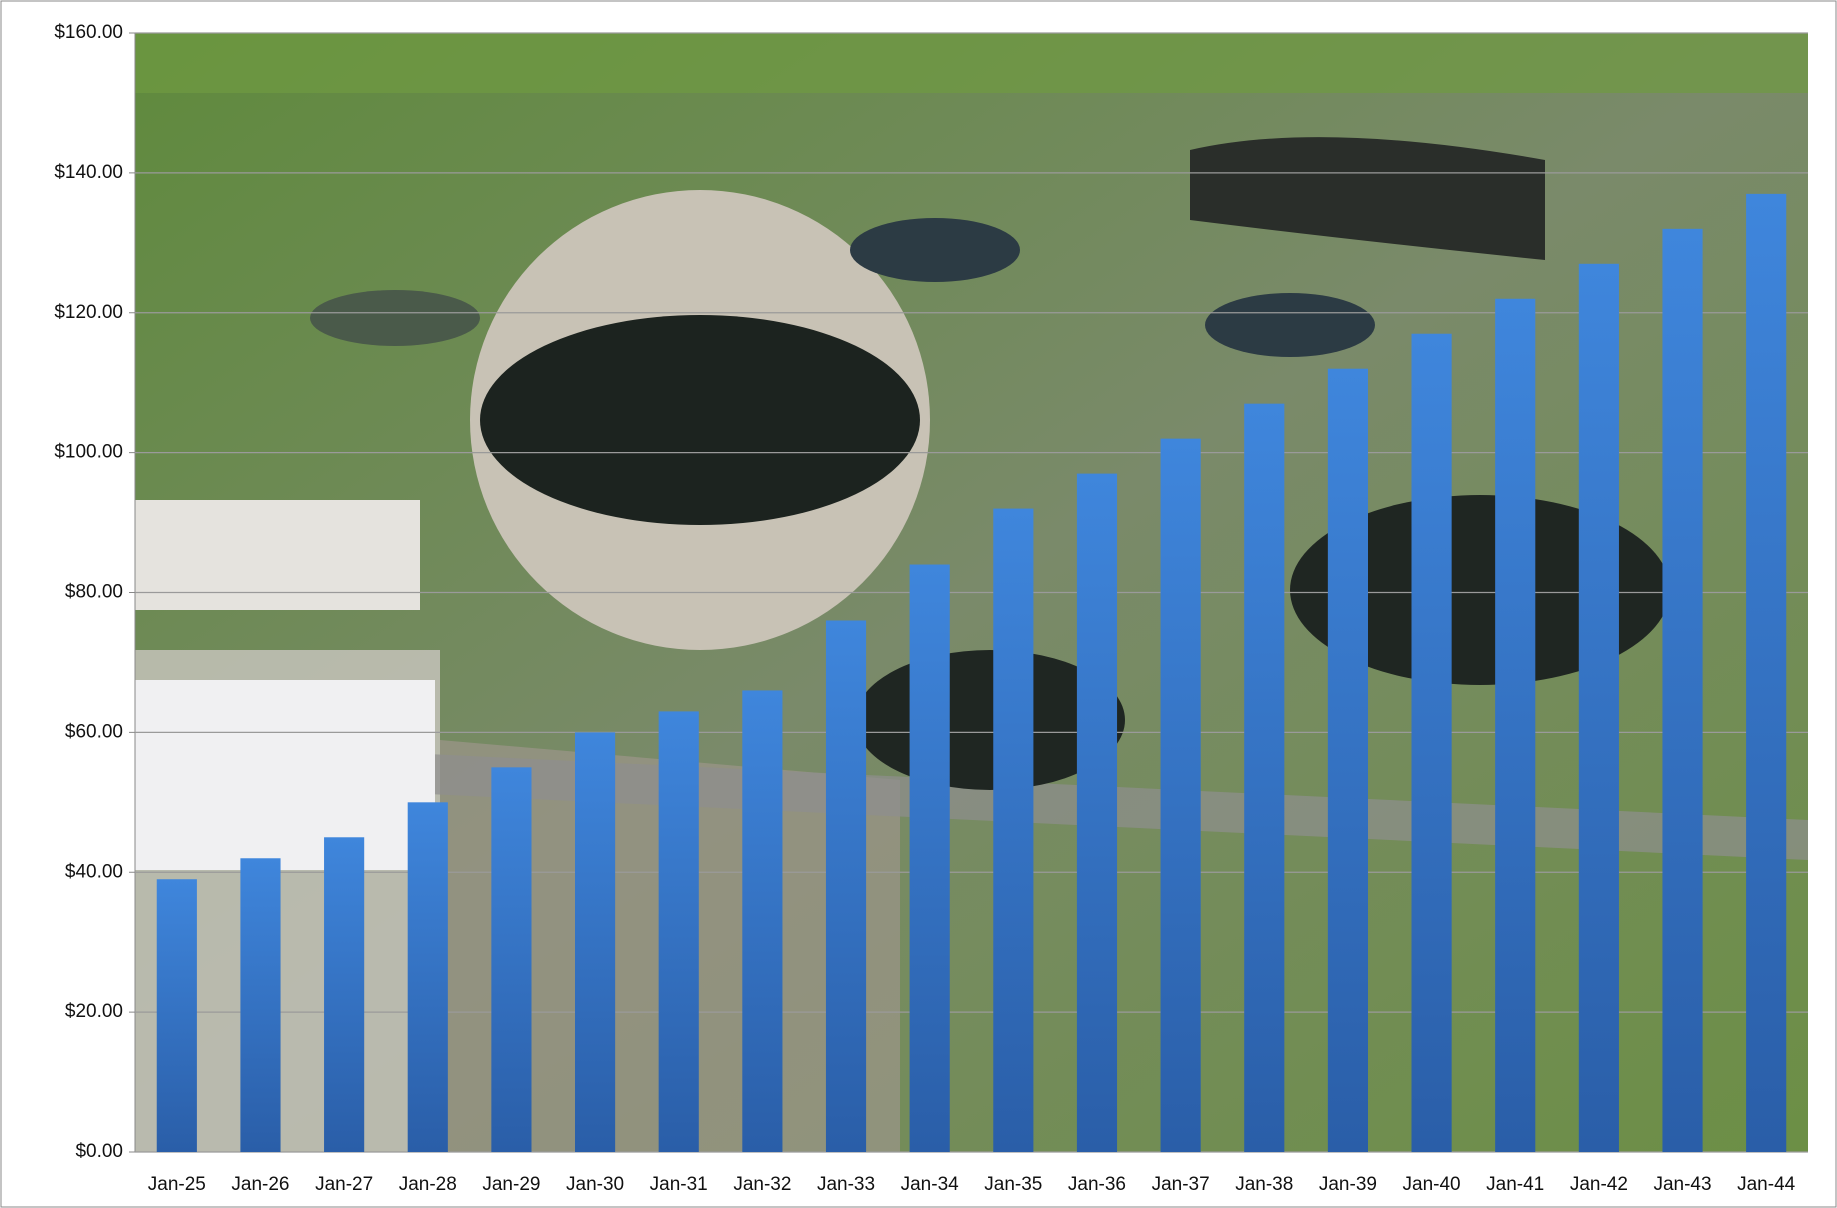 Image resolution: width=1837 pixels, height=1208 pixels. I want to click on y-tick-label: $80.00, so click(94, 592).